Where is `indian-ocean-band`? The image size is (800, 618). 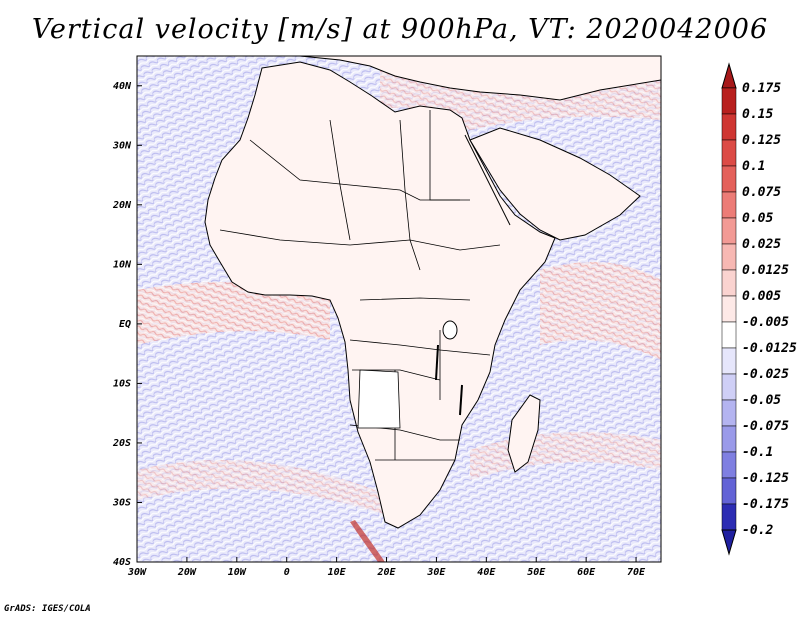 indian-ocean-band is located at coordinates (600, 311).